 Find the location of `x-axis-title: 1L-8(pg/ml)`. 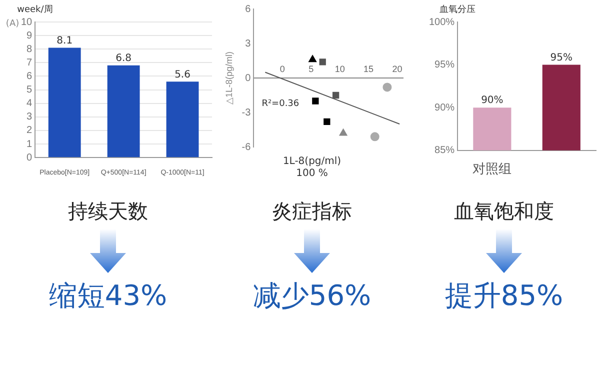

x-axis-title: 1L-8(pg/ml) is located at coordinates (312, 162).